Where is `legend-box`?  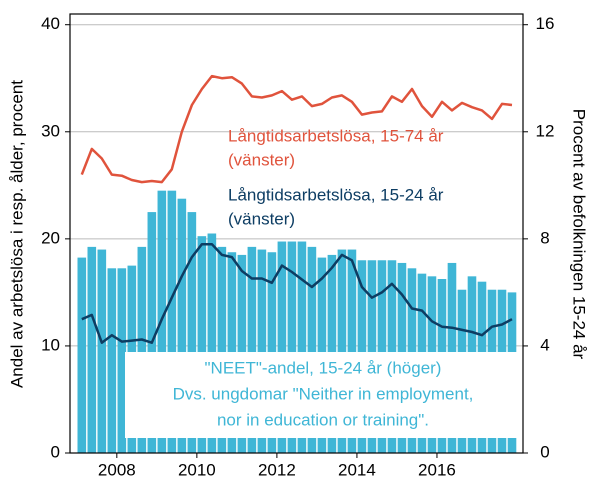 legend-box is located at coordinates (322, 395).